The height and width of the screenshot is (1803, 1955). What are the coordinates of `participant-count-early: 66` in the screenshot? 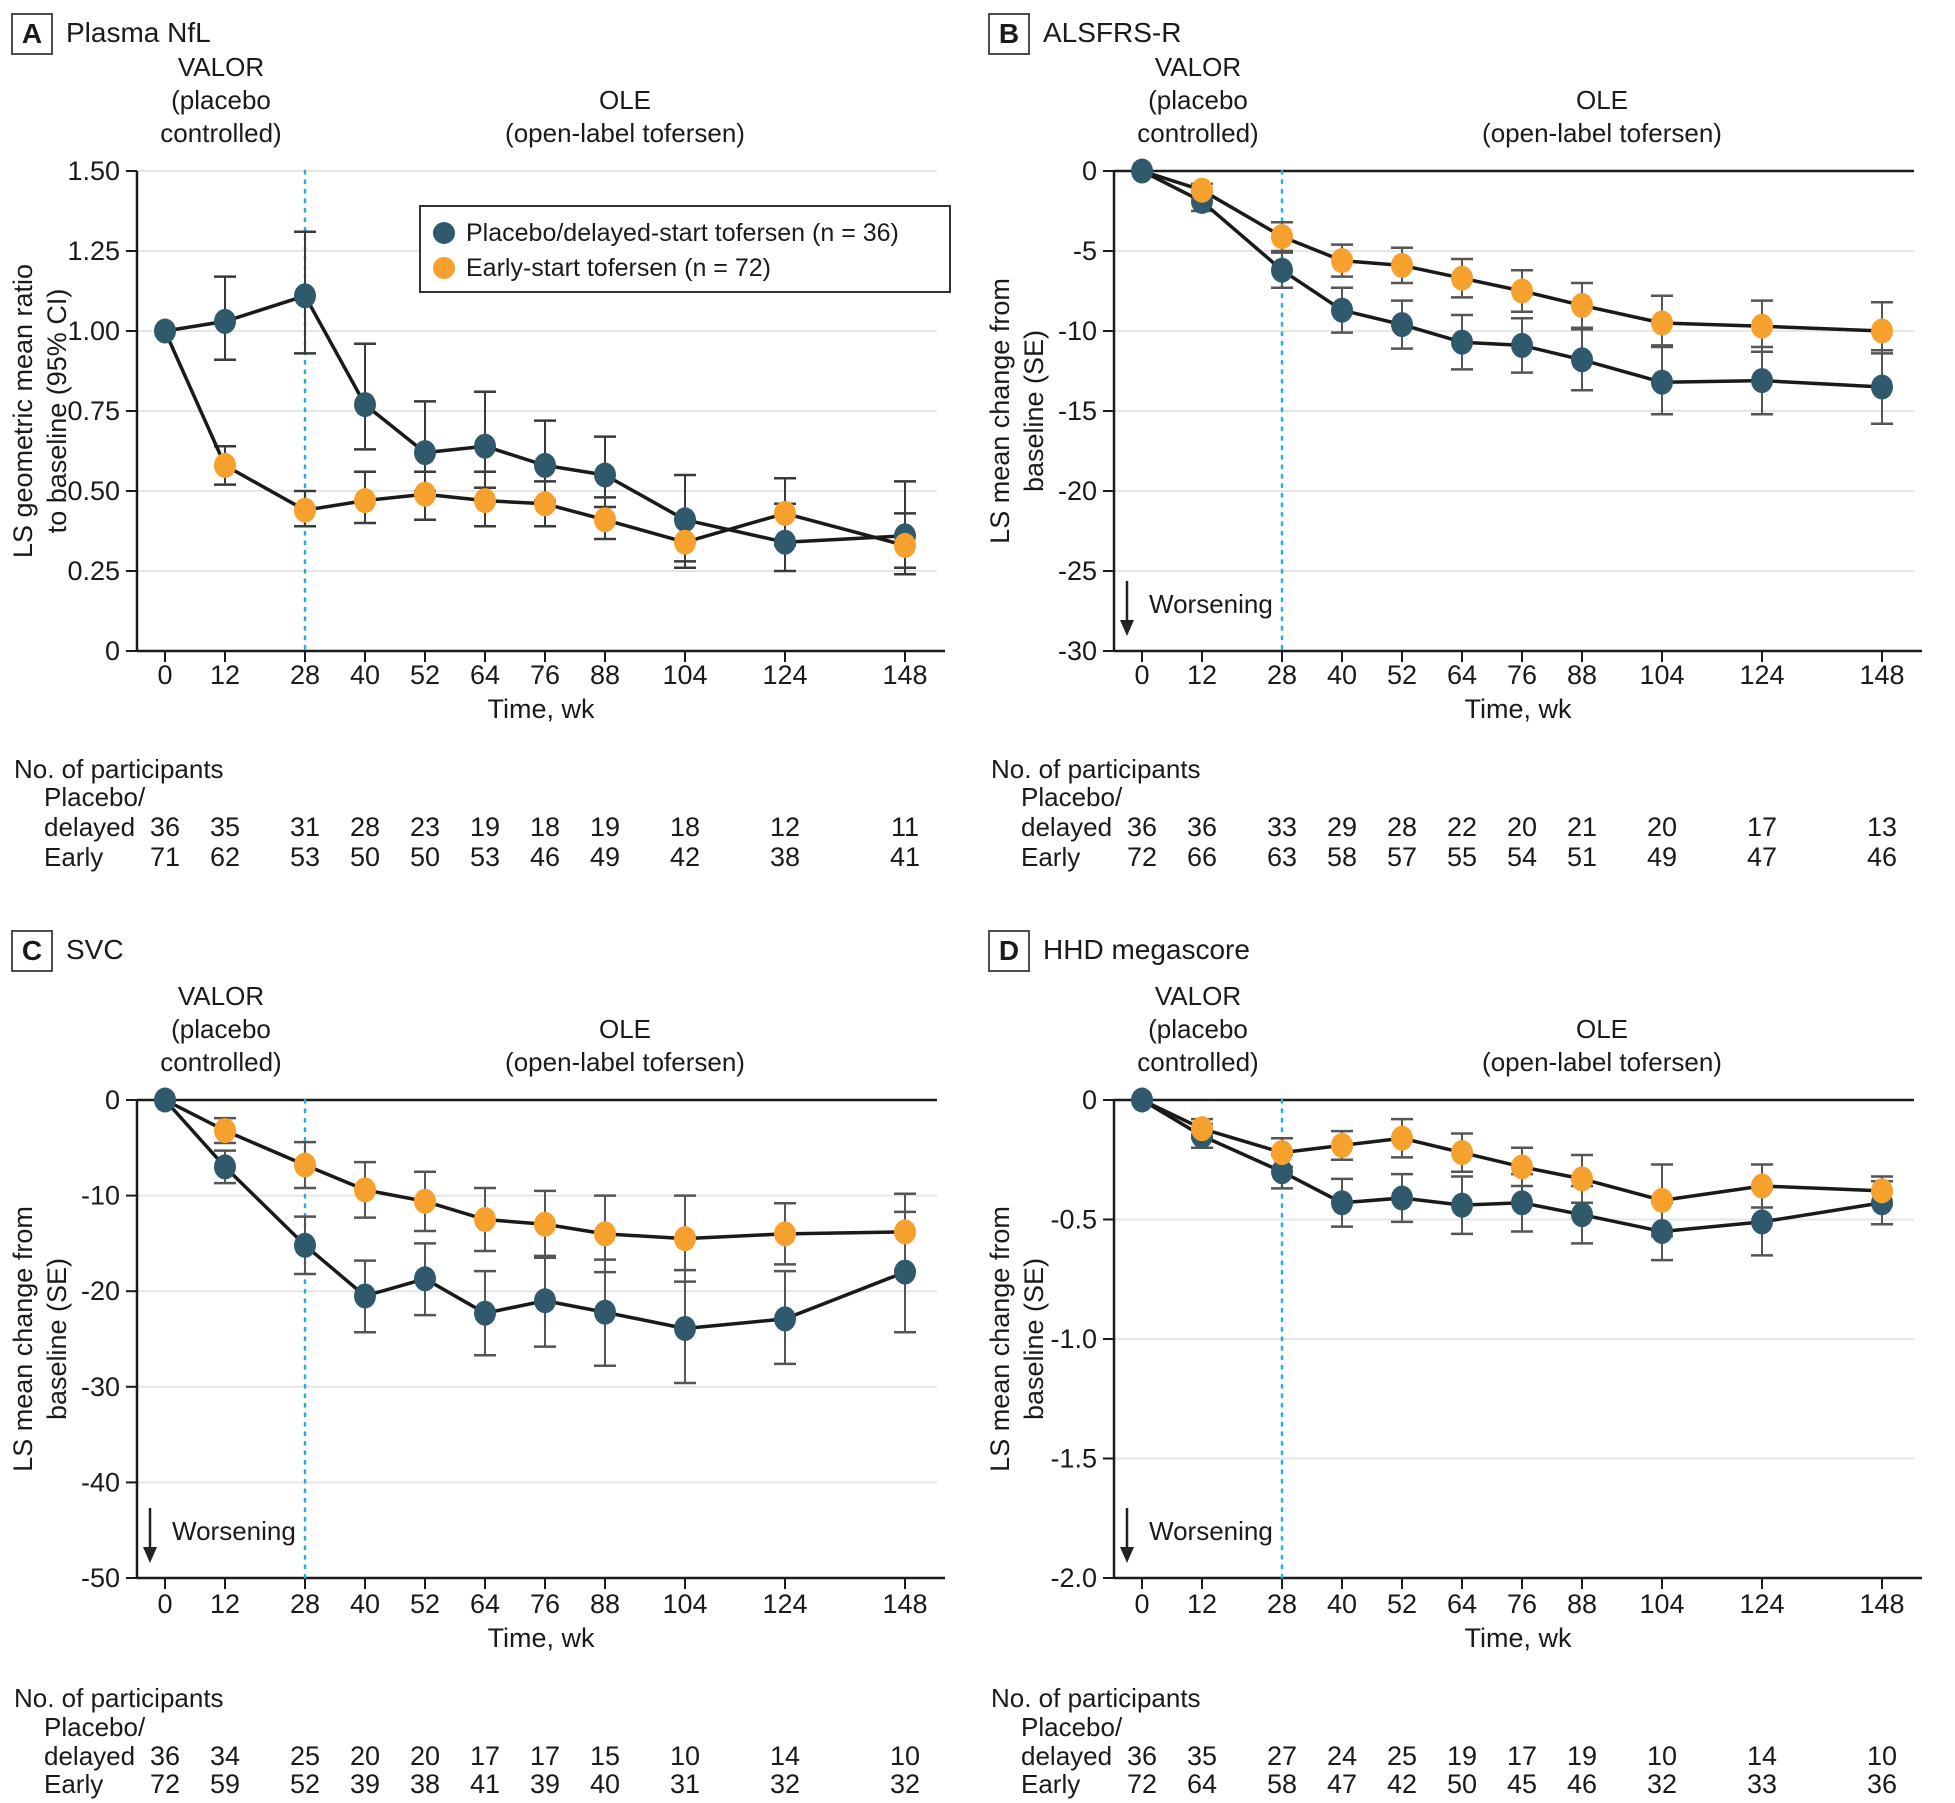 It's located at (1202, 857).